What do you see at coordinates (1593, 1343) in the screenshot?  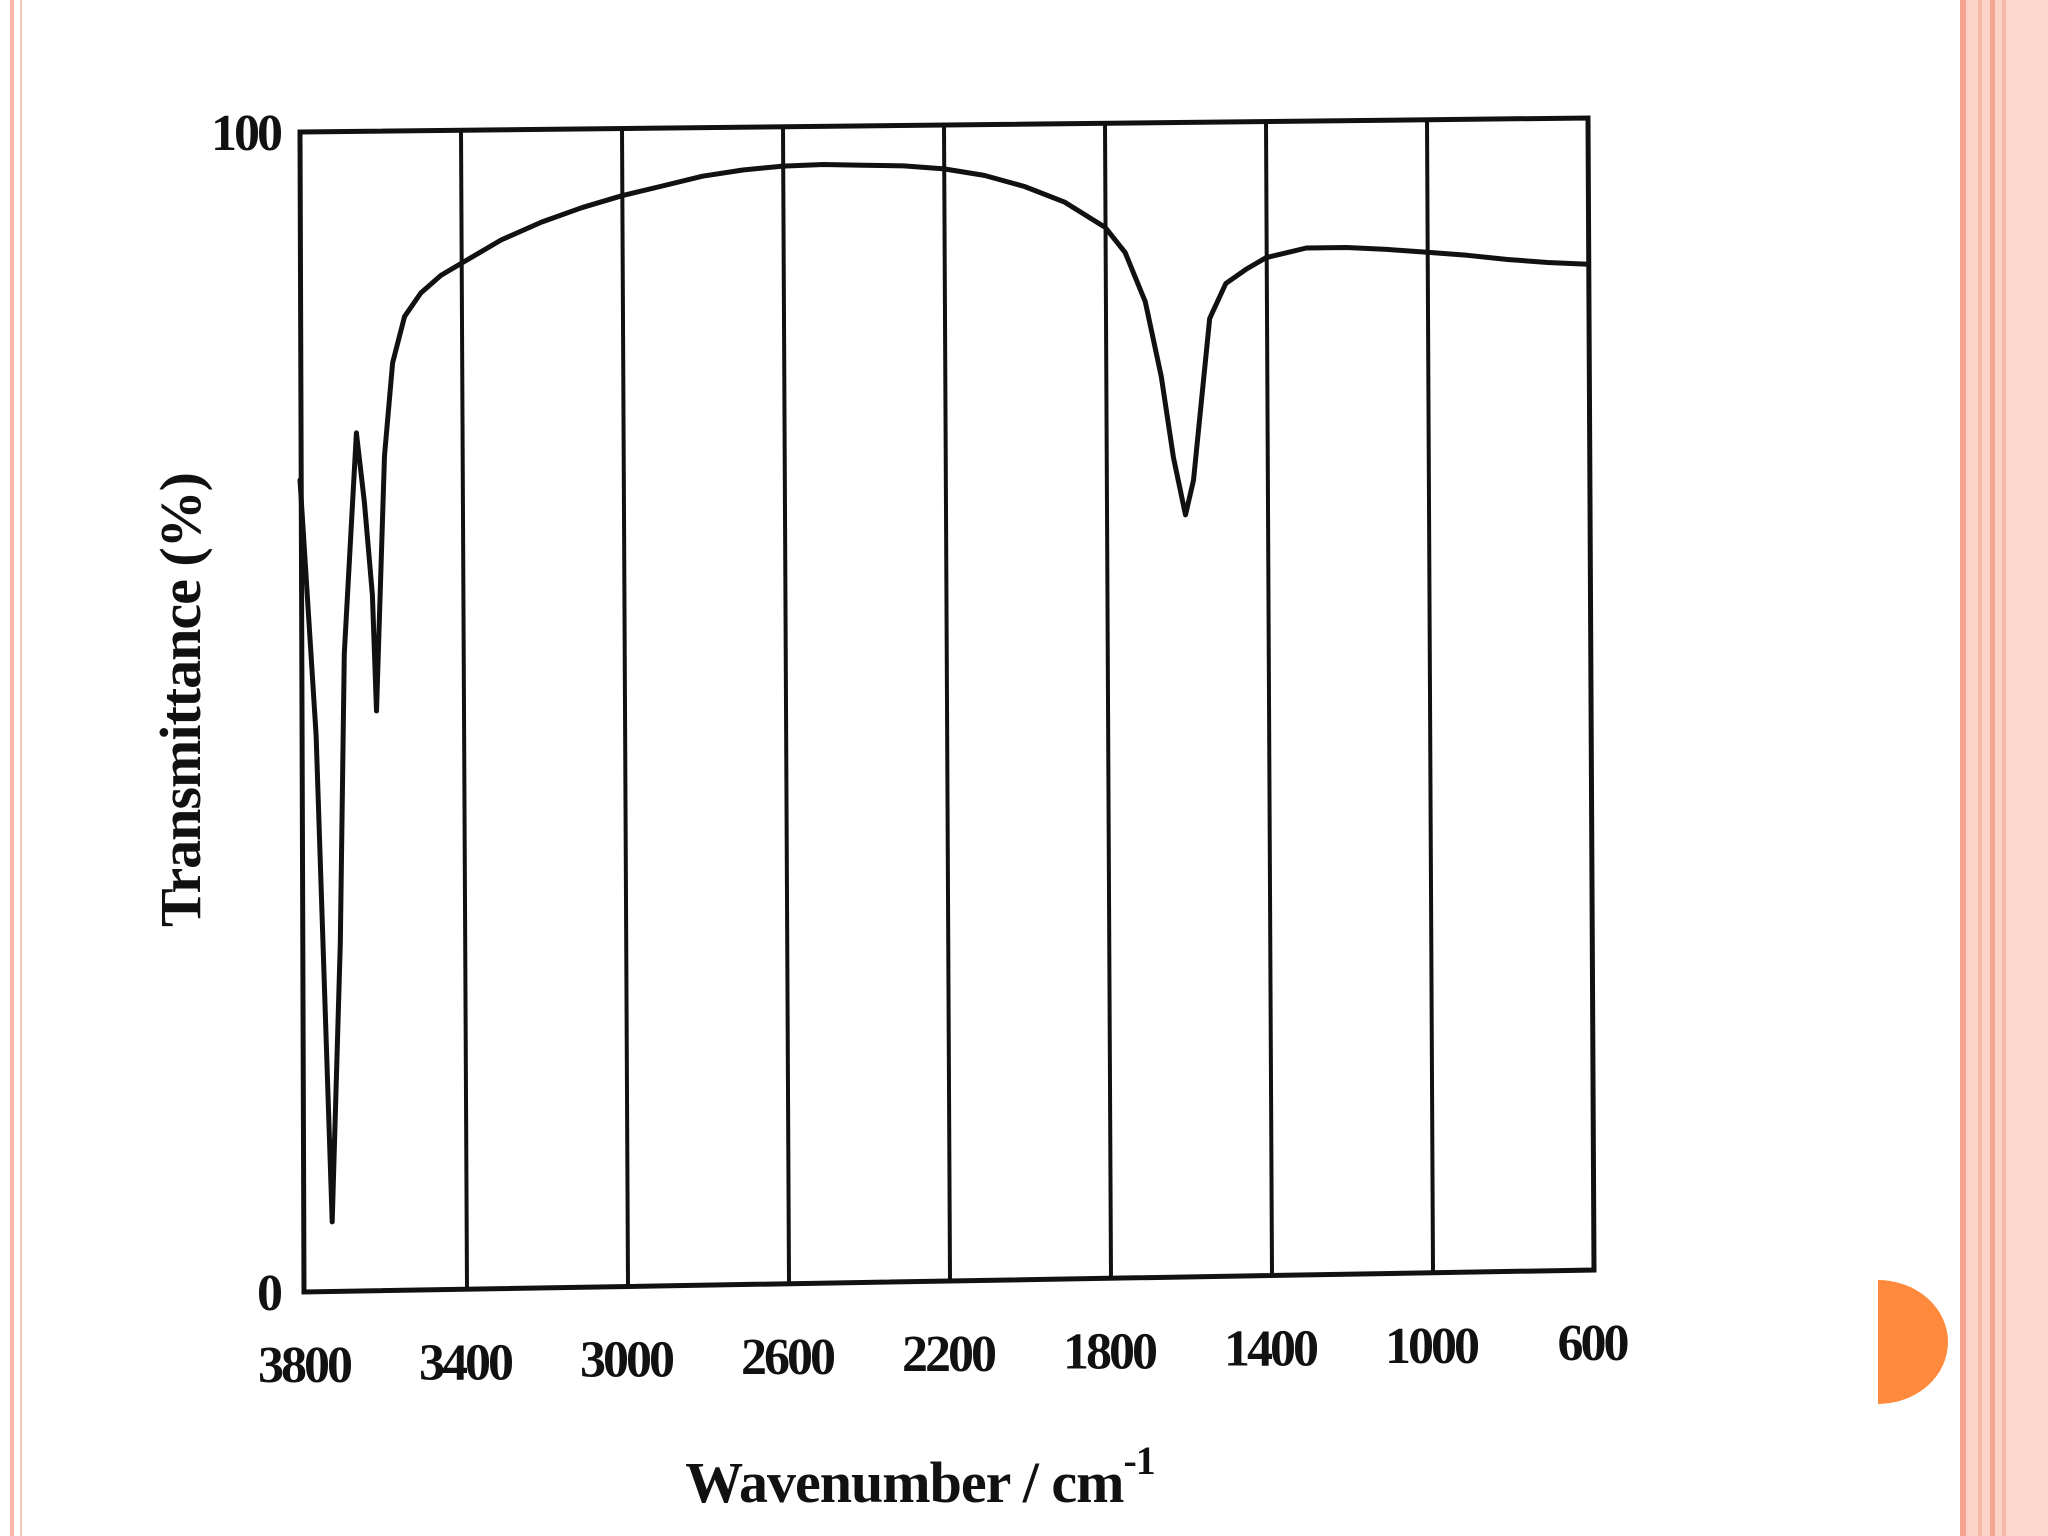 I see `x-tick-600: 600` at bounding box center [1593, 1343].